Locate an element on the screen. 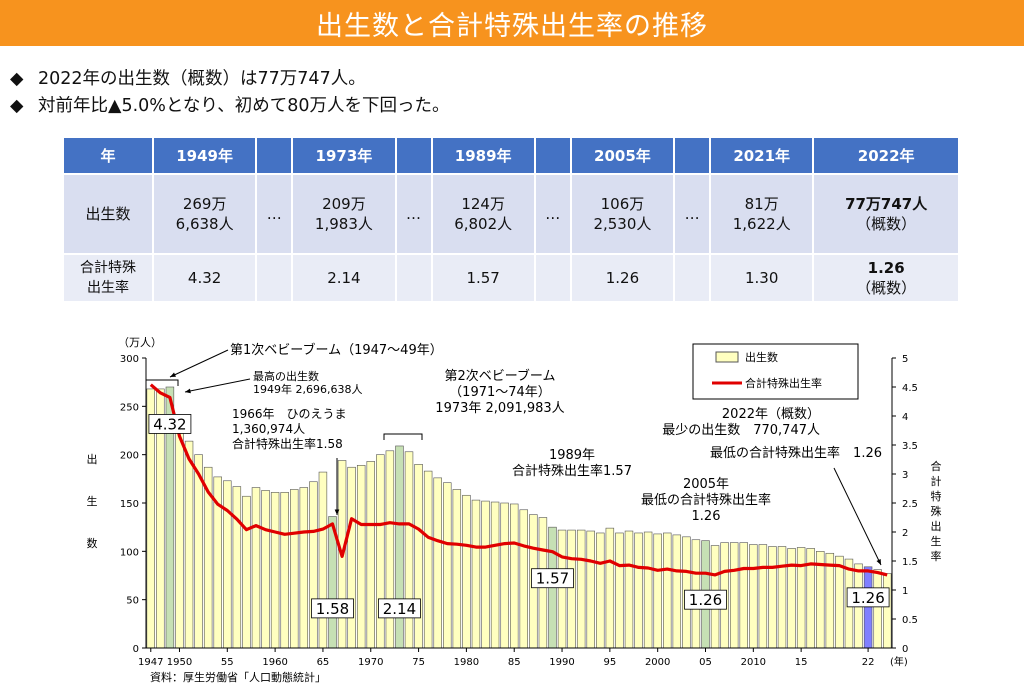 This screenshot has height=689, width=1024. row-label: 出生数 is located at coordinates (108, 214).